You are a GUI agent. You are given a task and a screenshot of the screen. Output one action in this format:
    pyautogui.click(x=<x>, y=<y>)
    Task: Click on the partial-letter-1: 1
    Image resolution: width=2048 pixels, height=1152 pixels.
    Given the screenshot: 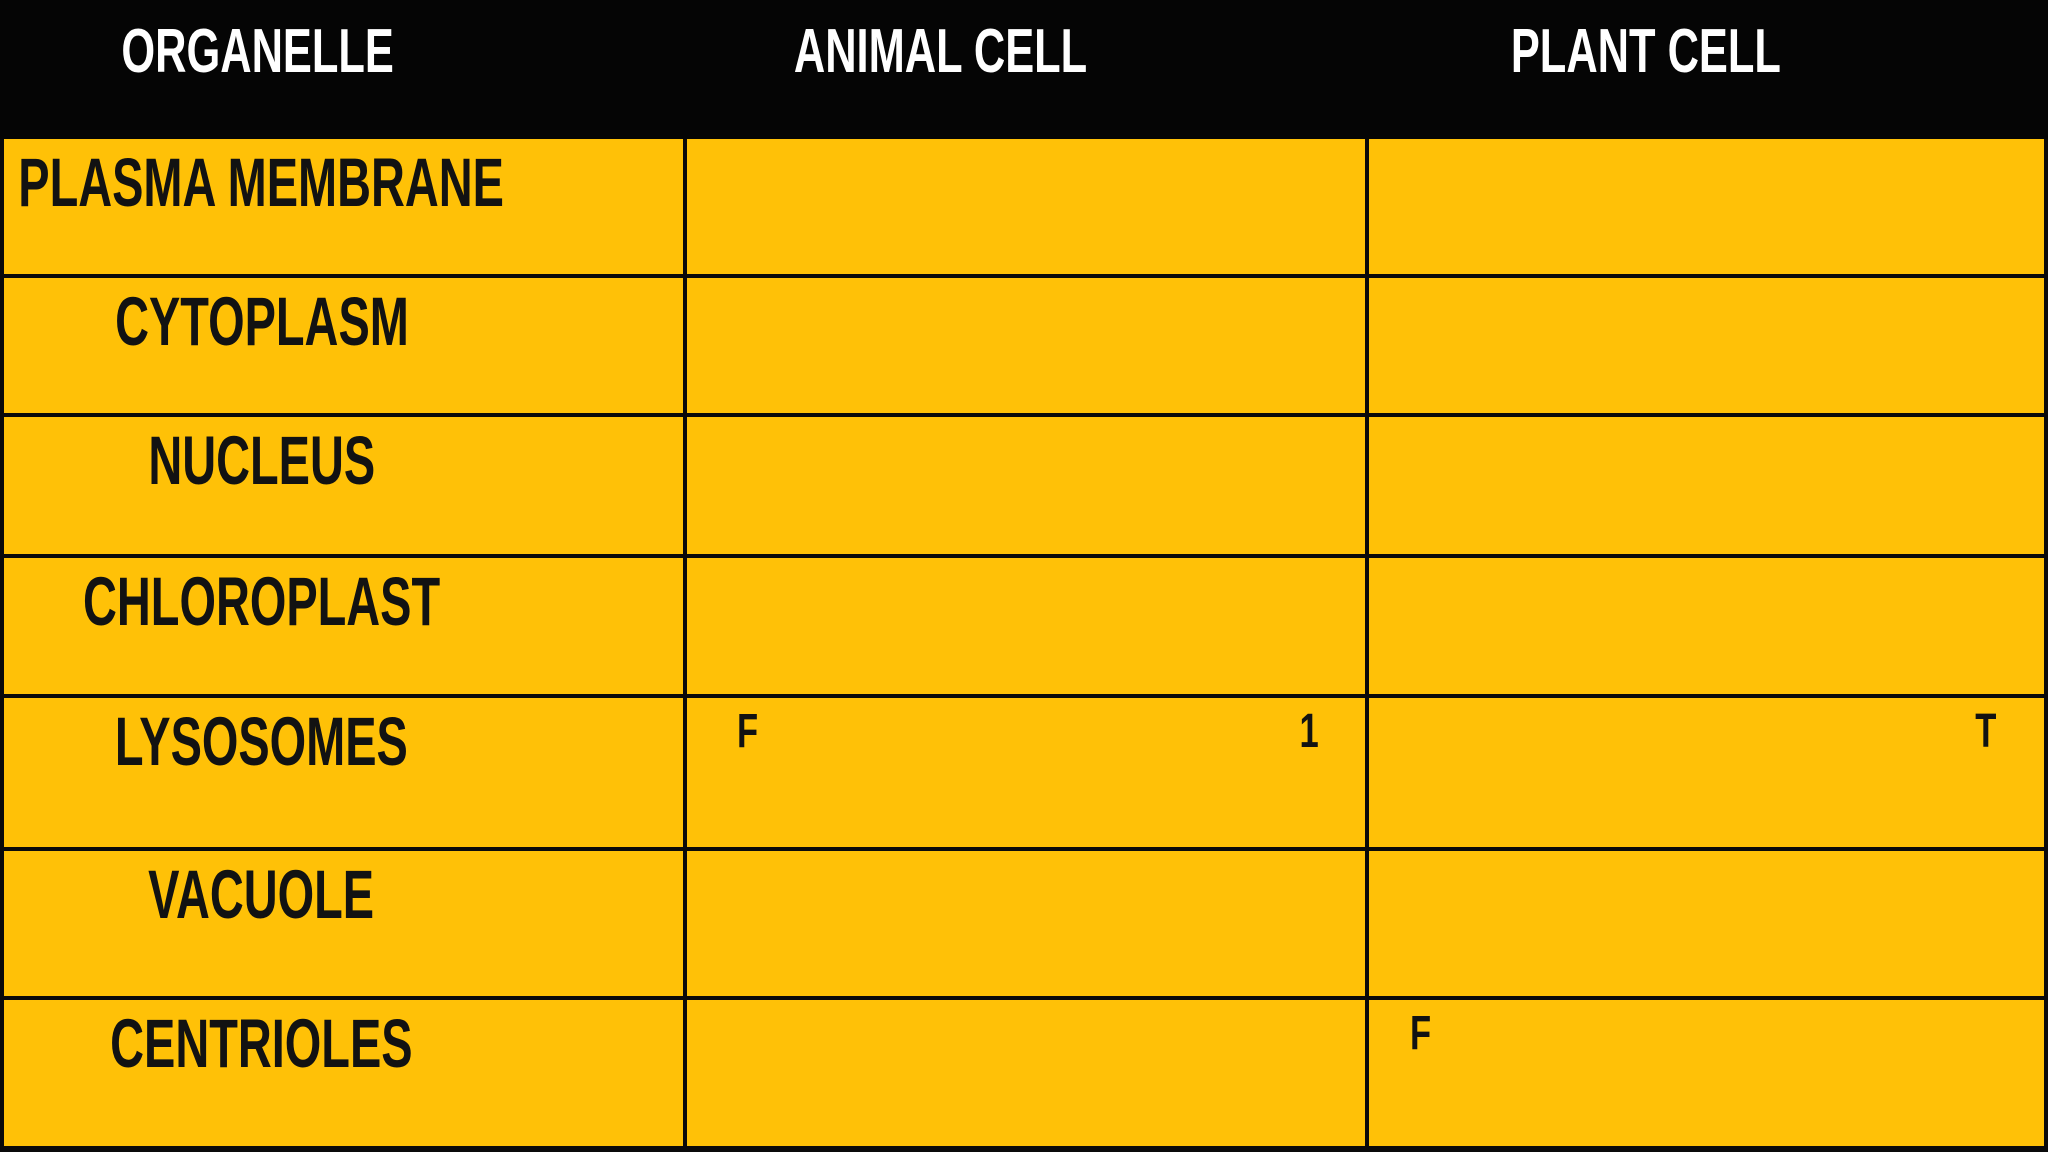 What is the action you would take?
    pyautogui.click(x=1309, y=731)
    